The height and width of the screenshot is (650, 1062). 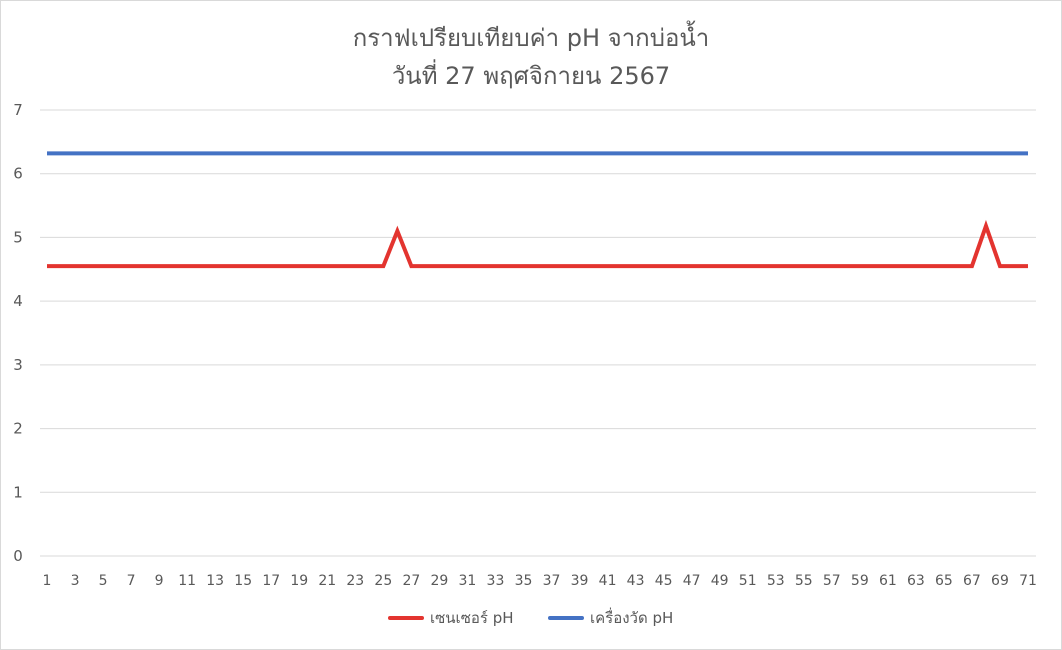 I want to click on x-tick-label: 35, so click(x=524, y=581).